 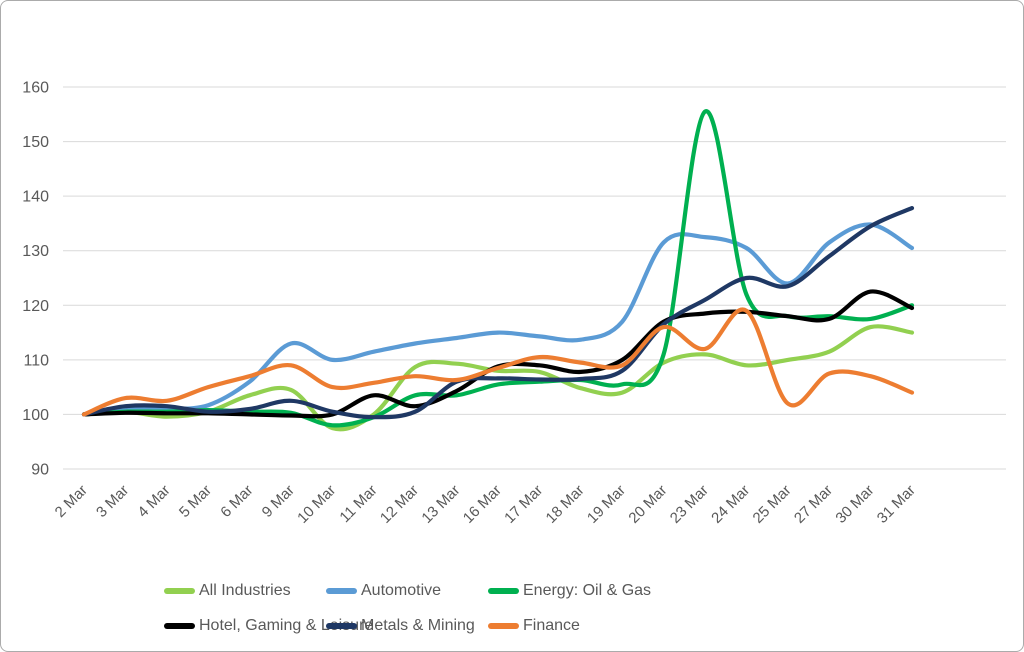 I want to click on svg-text: 16 Mar, so click(x=482, y=504).